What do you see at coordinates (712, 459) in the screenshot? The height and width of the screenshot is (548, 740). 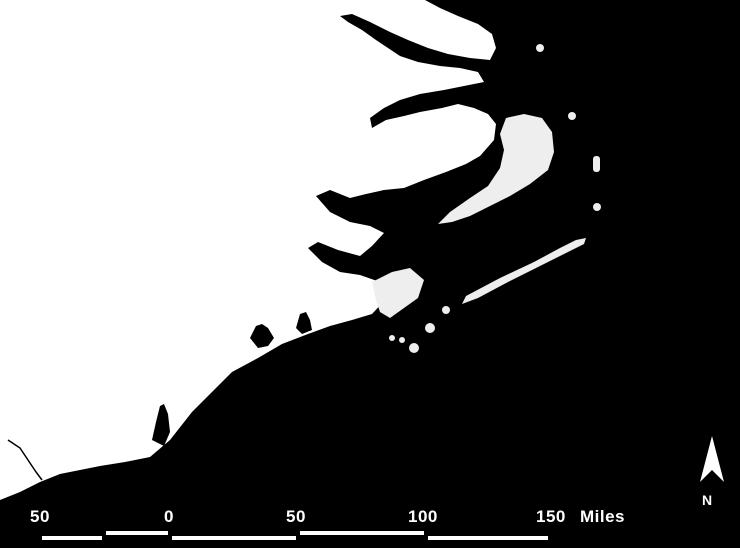 I see `north-arrow-icon` at bounding box center [712, 459].